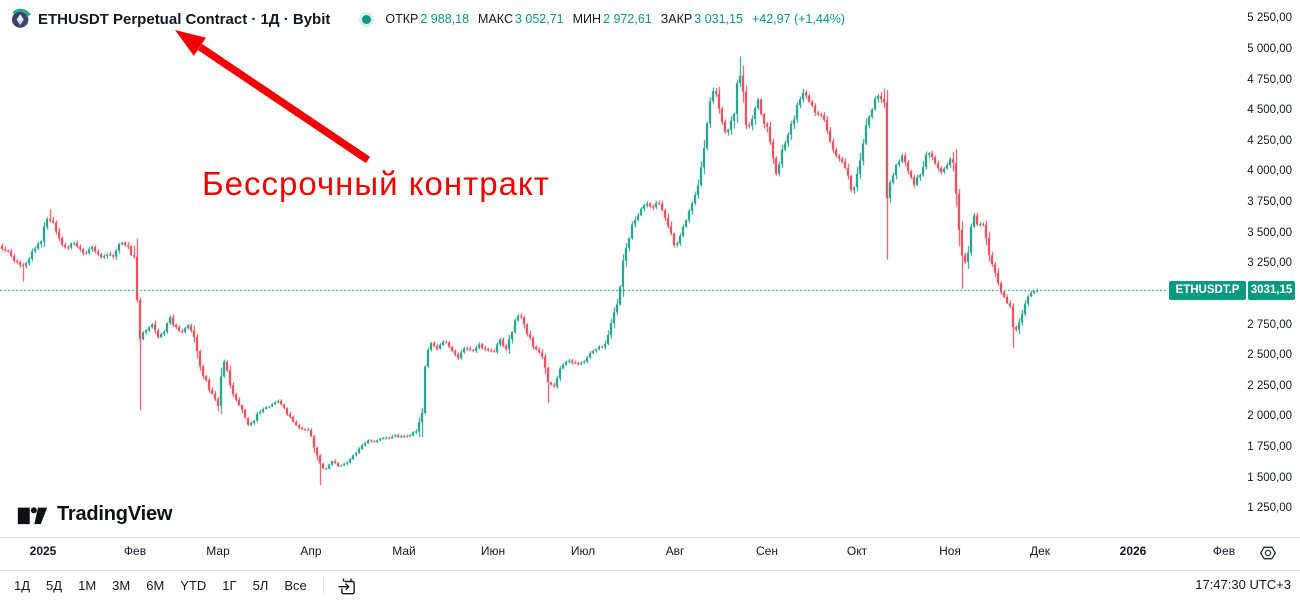 The width and height of the screenshot is (1300, 600). Describe the element at coordinates (404, 551) in the screenshot. I see `time-tick-label: Май` at that location.